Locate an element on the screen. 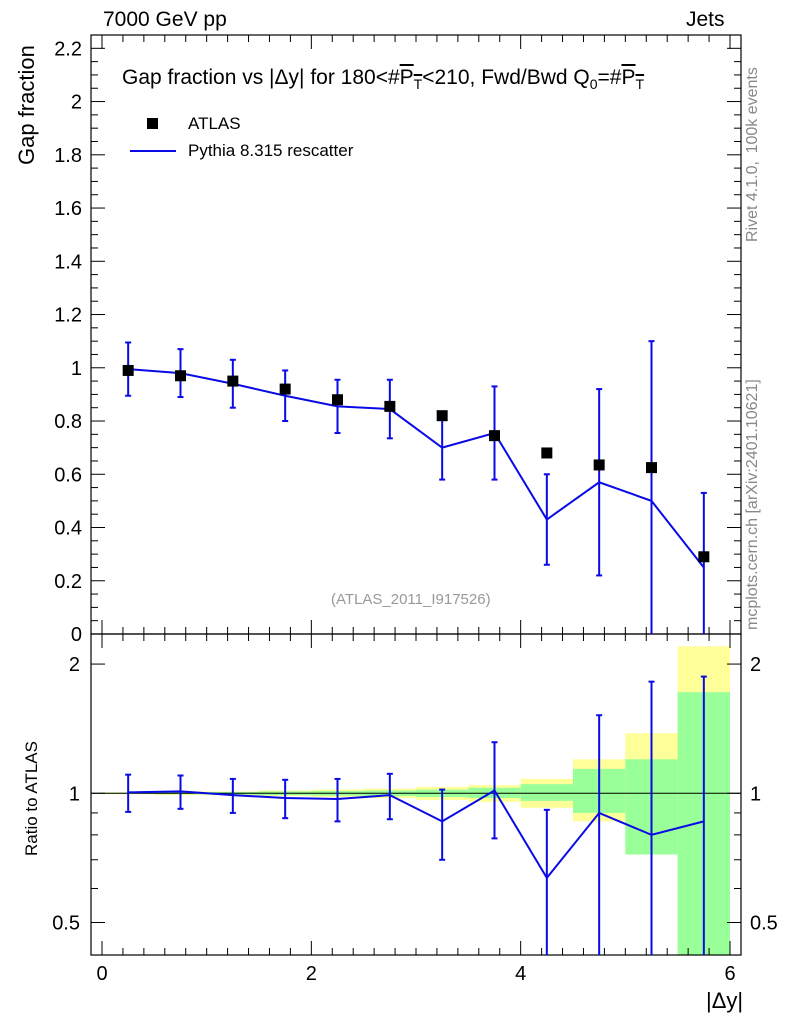 This screenshot has width=786, height=1024. main-y-axis-label: Gap fraction is located at coordinates (26, 105).